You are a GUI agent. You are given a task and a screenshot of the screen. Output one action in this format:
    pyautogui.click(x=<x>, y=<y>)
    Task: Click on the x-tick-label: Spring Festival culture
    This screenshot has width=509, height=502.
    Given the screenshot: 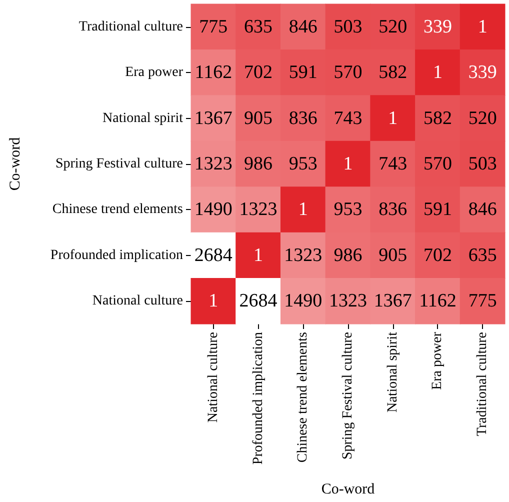 What is the action you would take?
    pyautogui.click(x=348, y=396)
    